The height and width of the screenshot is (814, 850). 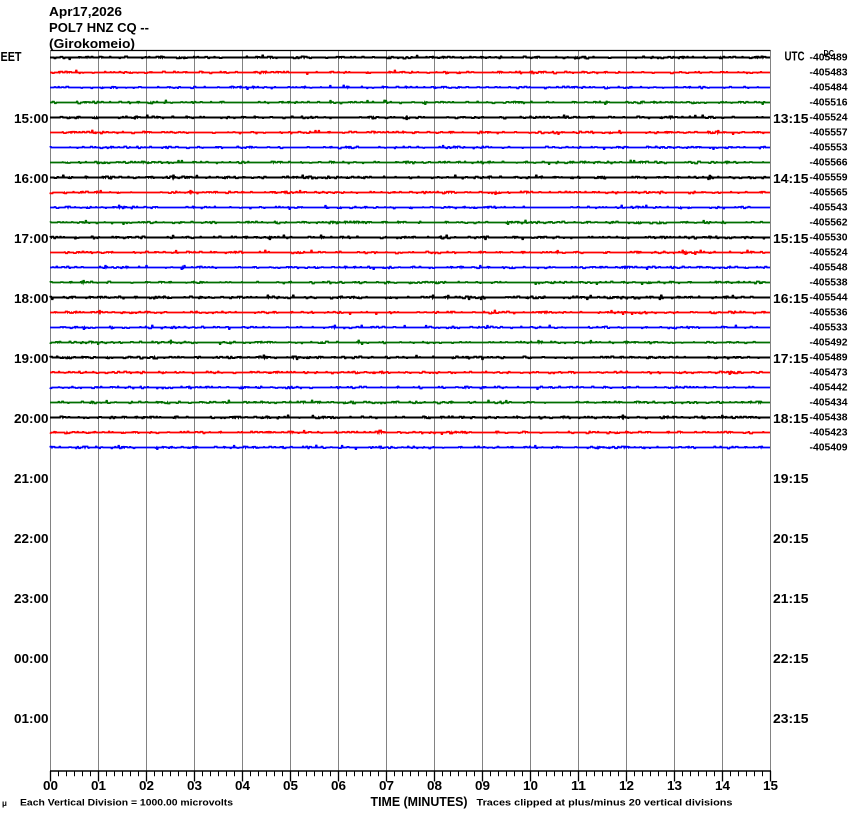 I want to click on svg-text: 18:15, so click(x=791, y=418).